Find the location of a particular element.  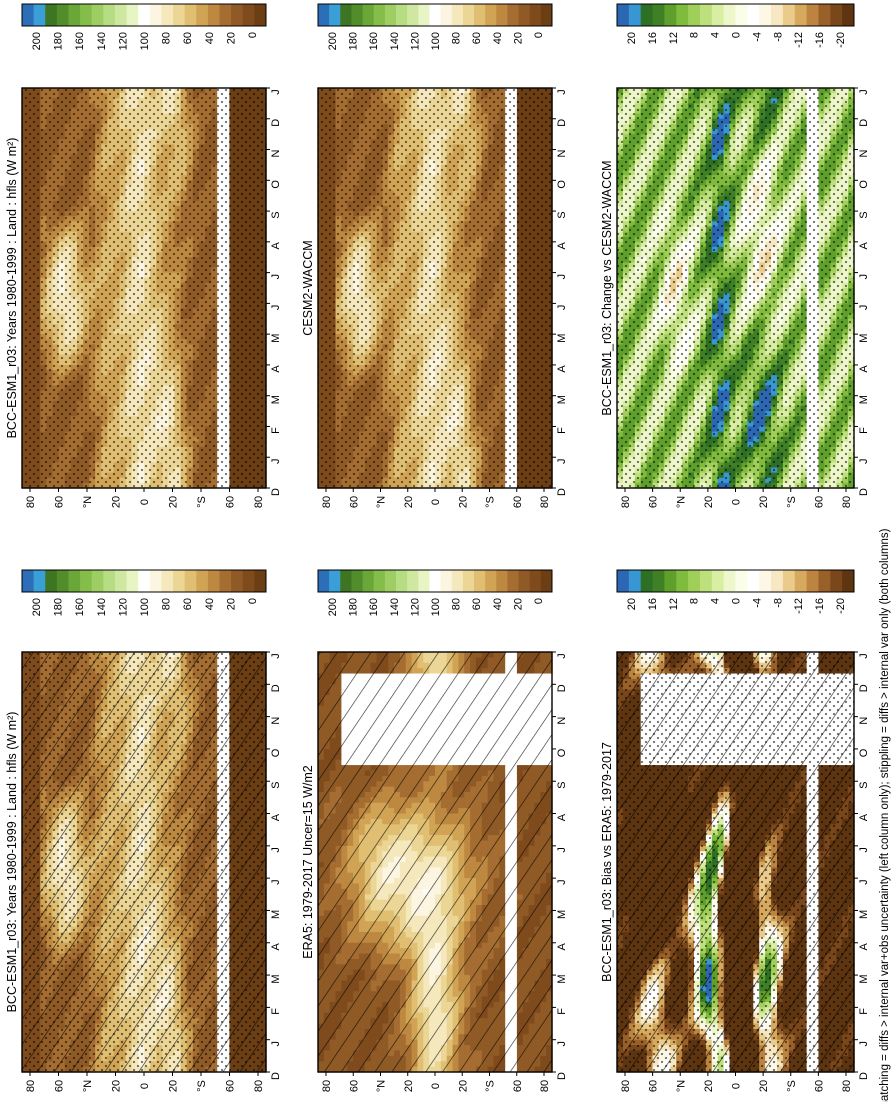

month-tick-label: O is located at coordinates (276, 184).